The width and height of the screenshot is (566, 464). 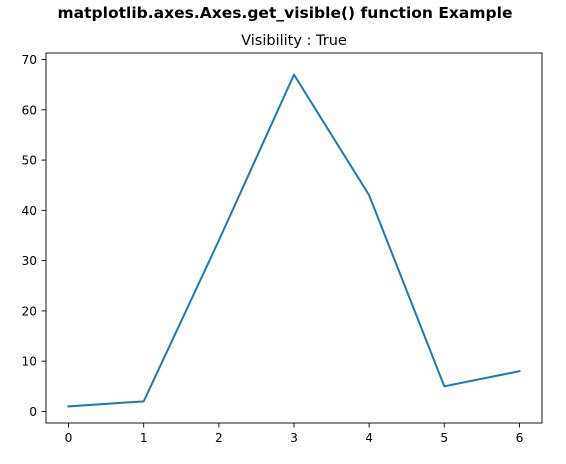 What do you see at coordinates (294, 41) in the screenshot?
I see `axes-title: Visibility : True` at bounding box center [294, 41].